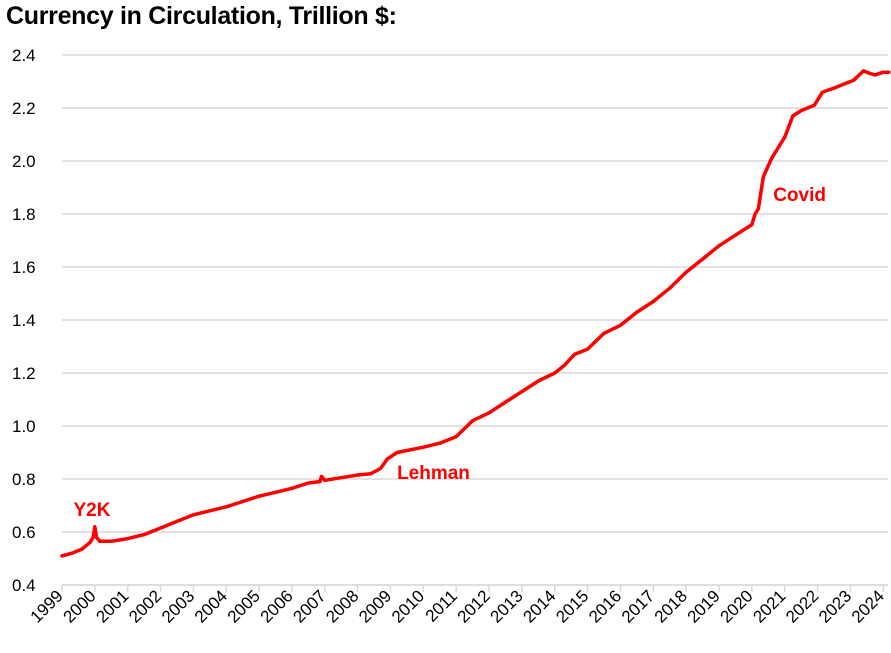 Image resolution: width=891 pixels, height=653 pixels. Describe the element at coordinates (24, 585) in the screenshot. I see `y-tick-label: 0.4` at that location.